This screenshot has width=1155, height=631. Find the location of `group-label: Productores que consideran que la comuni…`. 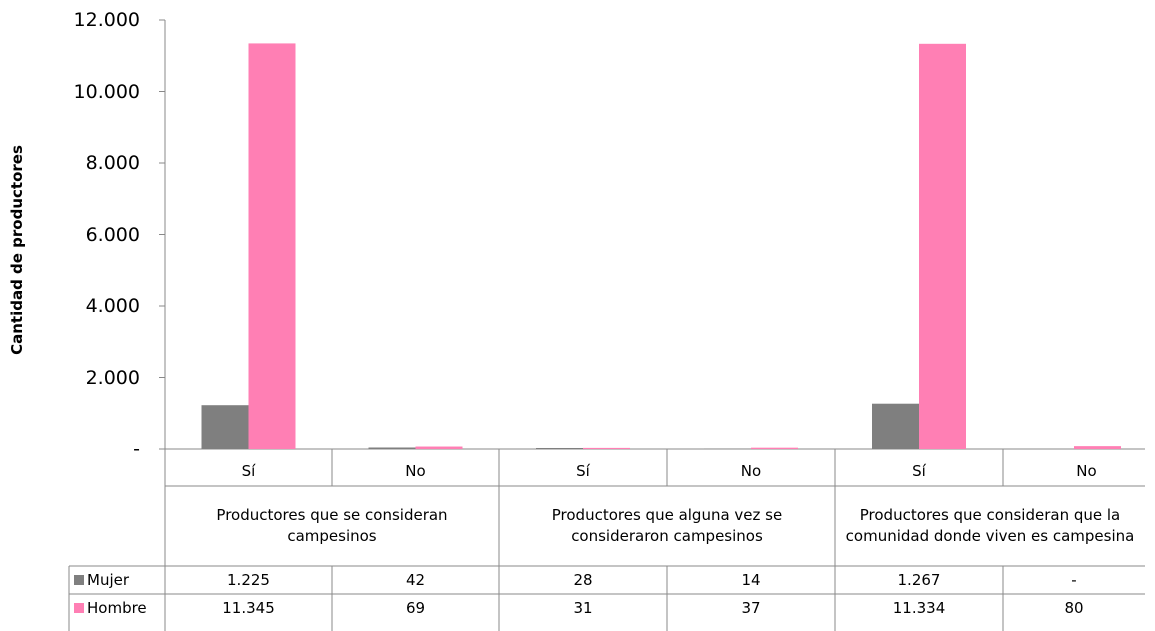

group-label: Productores que consideran que la comuni… is located at coordinates (990, 526).